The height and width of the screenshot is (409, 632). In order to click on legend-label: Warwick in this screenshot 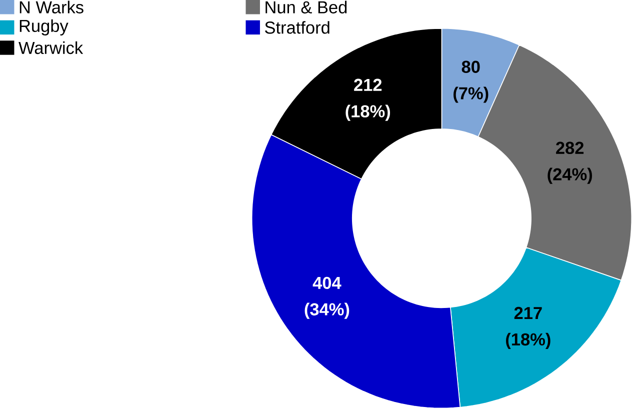, I will do `click(51, 48)`.